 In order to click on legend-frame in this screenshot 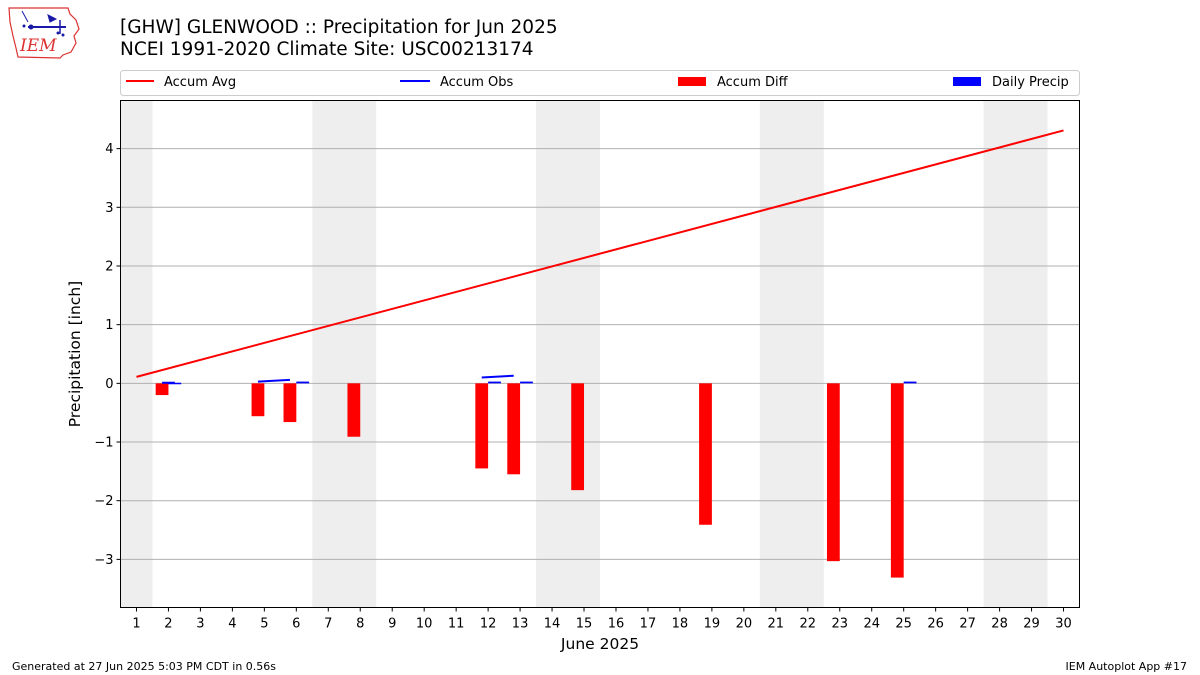, I will do `click(600, 83)`.